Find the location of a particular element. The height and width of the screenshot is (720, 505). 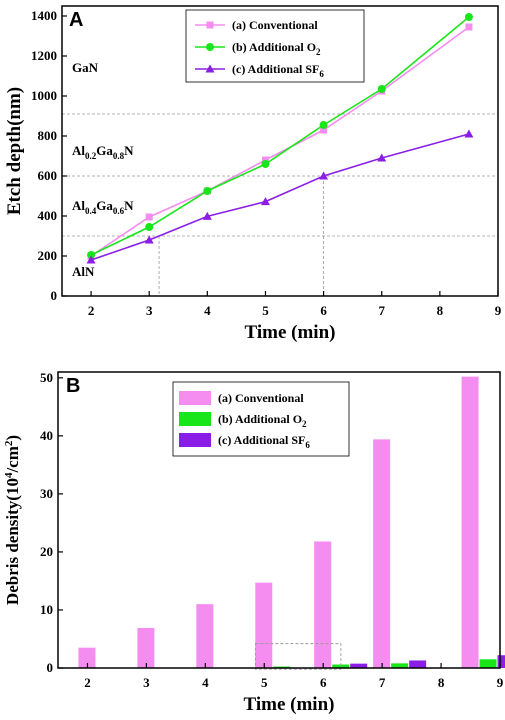

layer-label-subscript: 0.8 is located at coordinates (119, 156).